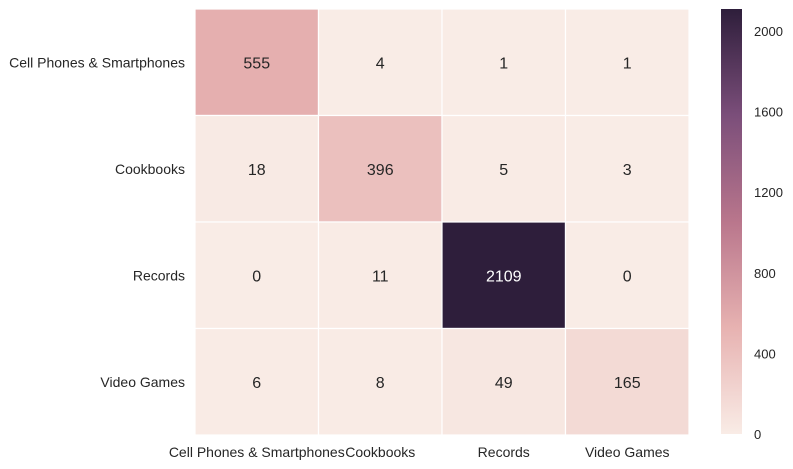  What do you see at coordinates (97, 62) in the screenshot?
I see `row-label: Cell Phones & Smartphones` at bounding box center [97, 62].